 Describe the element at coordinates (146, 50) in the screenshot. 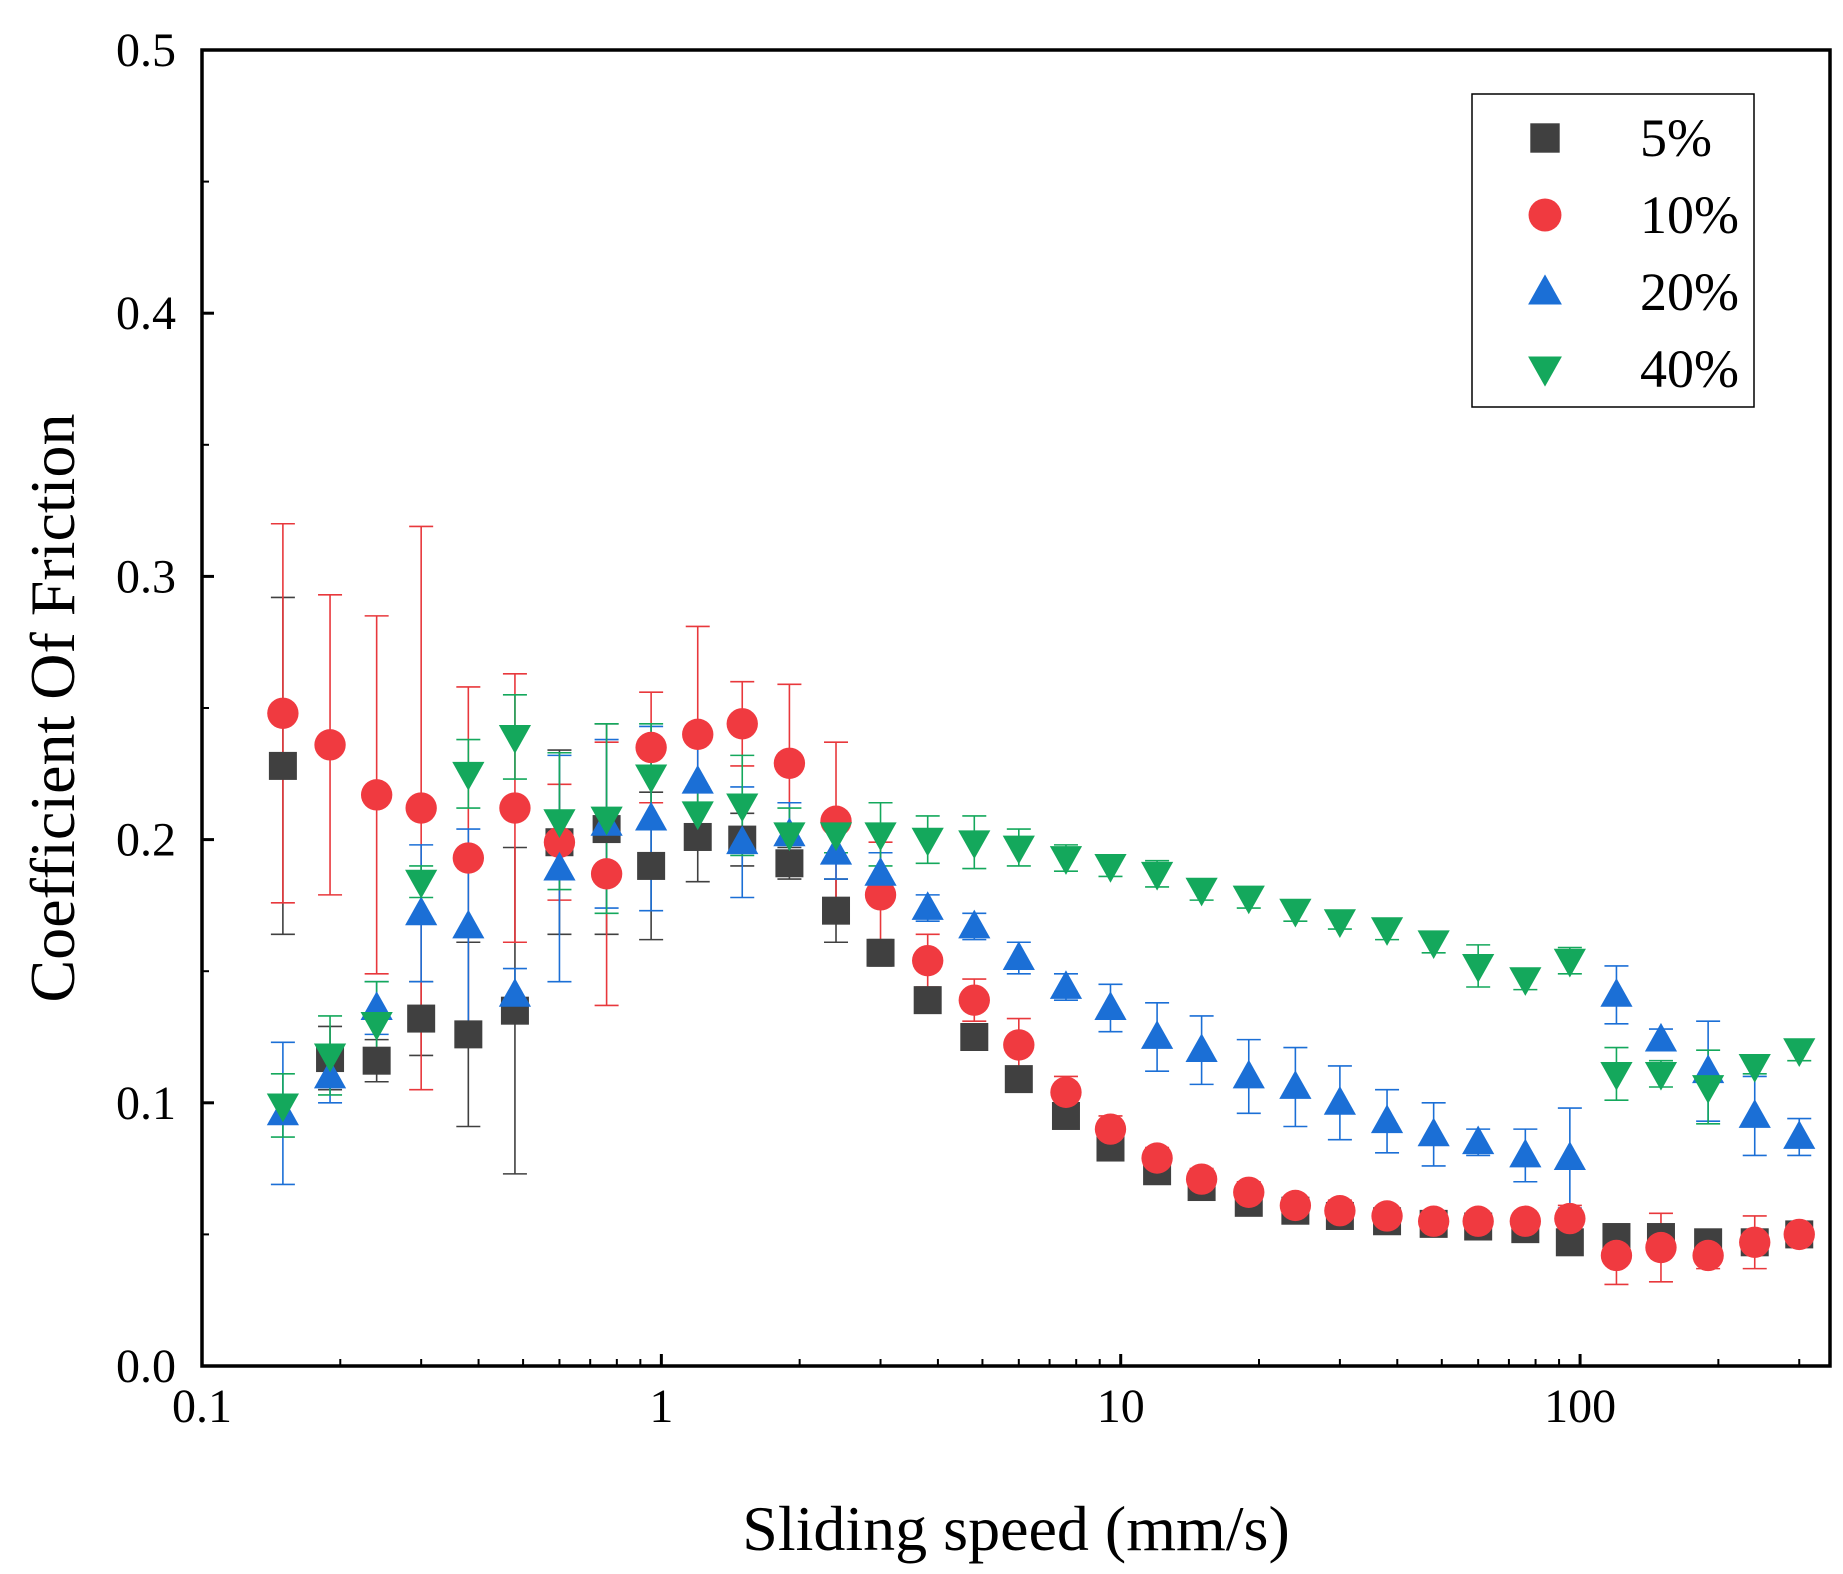

I see `y-tick-label: 0.5` at that location.